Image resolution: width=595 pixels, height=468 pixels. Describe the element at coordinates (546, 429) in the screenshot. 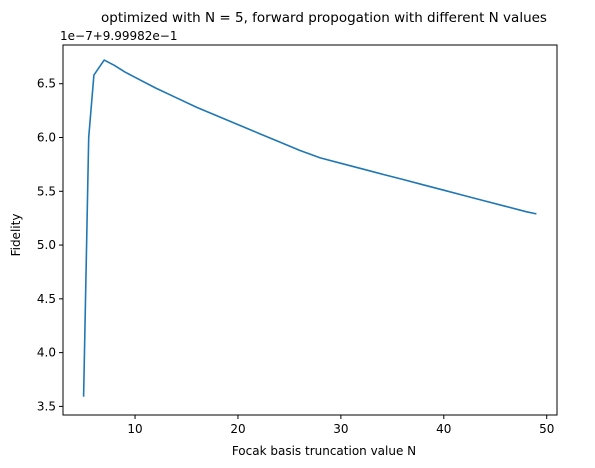

I see `x-tick-label: 50` at that location.